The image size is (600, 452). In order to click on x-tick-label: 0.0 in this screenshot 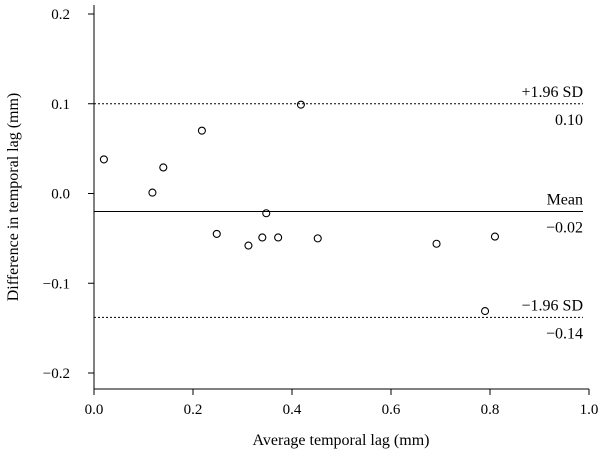, I will do `click(94, 410)`.